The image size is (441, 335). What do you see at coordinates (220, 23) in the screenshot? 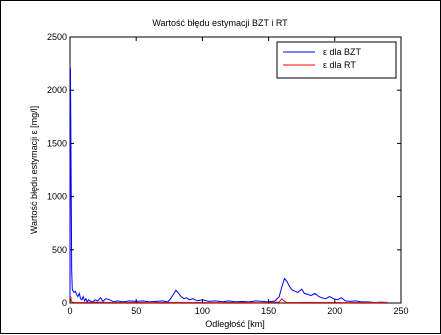
I see `chart-title: Wartość błędu estymacji BZT i RT` at bounding box center [220, 23].